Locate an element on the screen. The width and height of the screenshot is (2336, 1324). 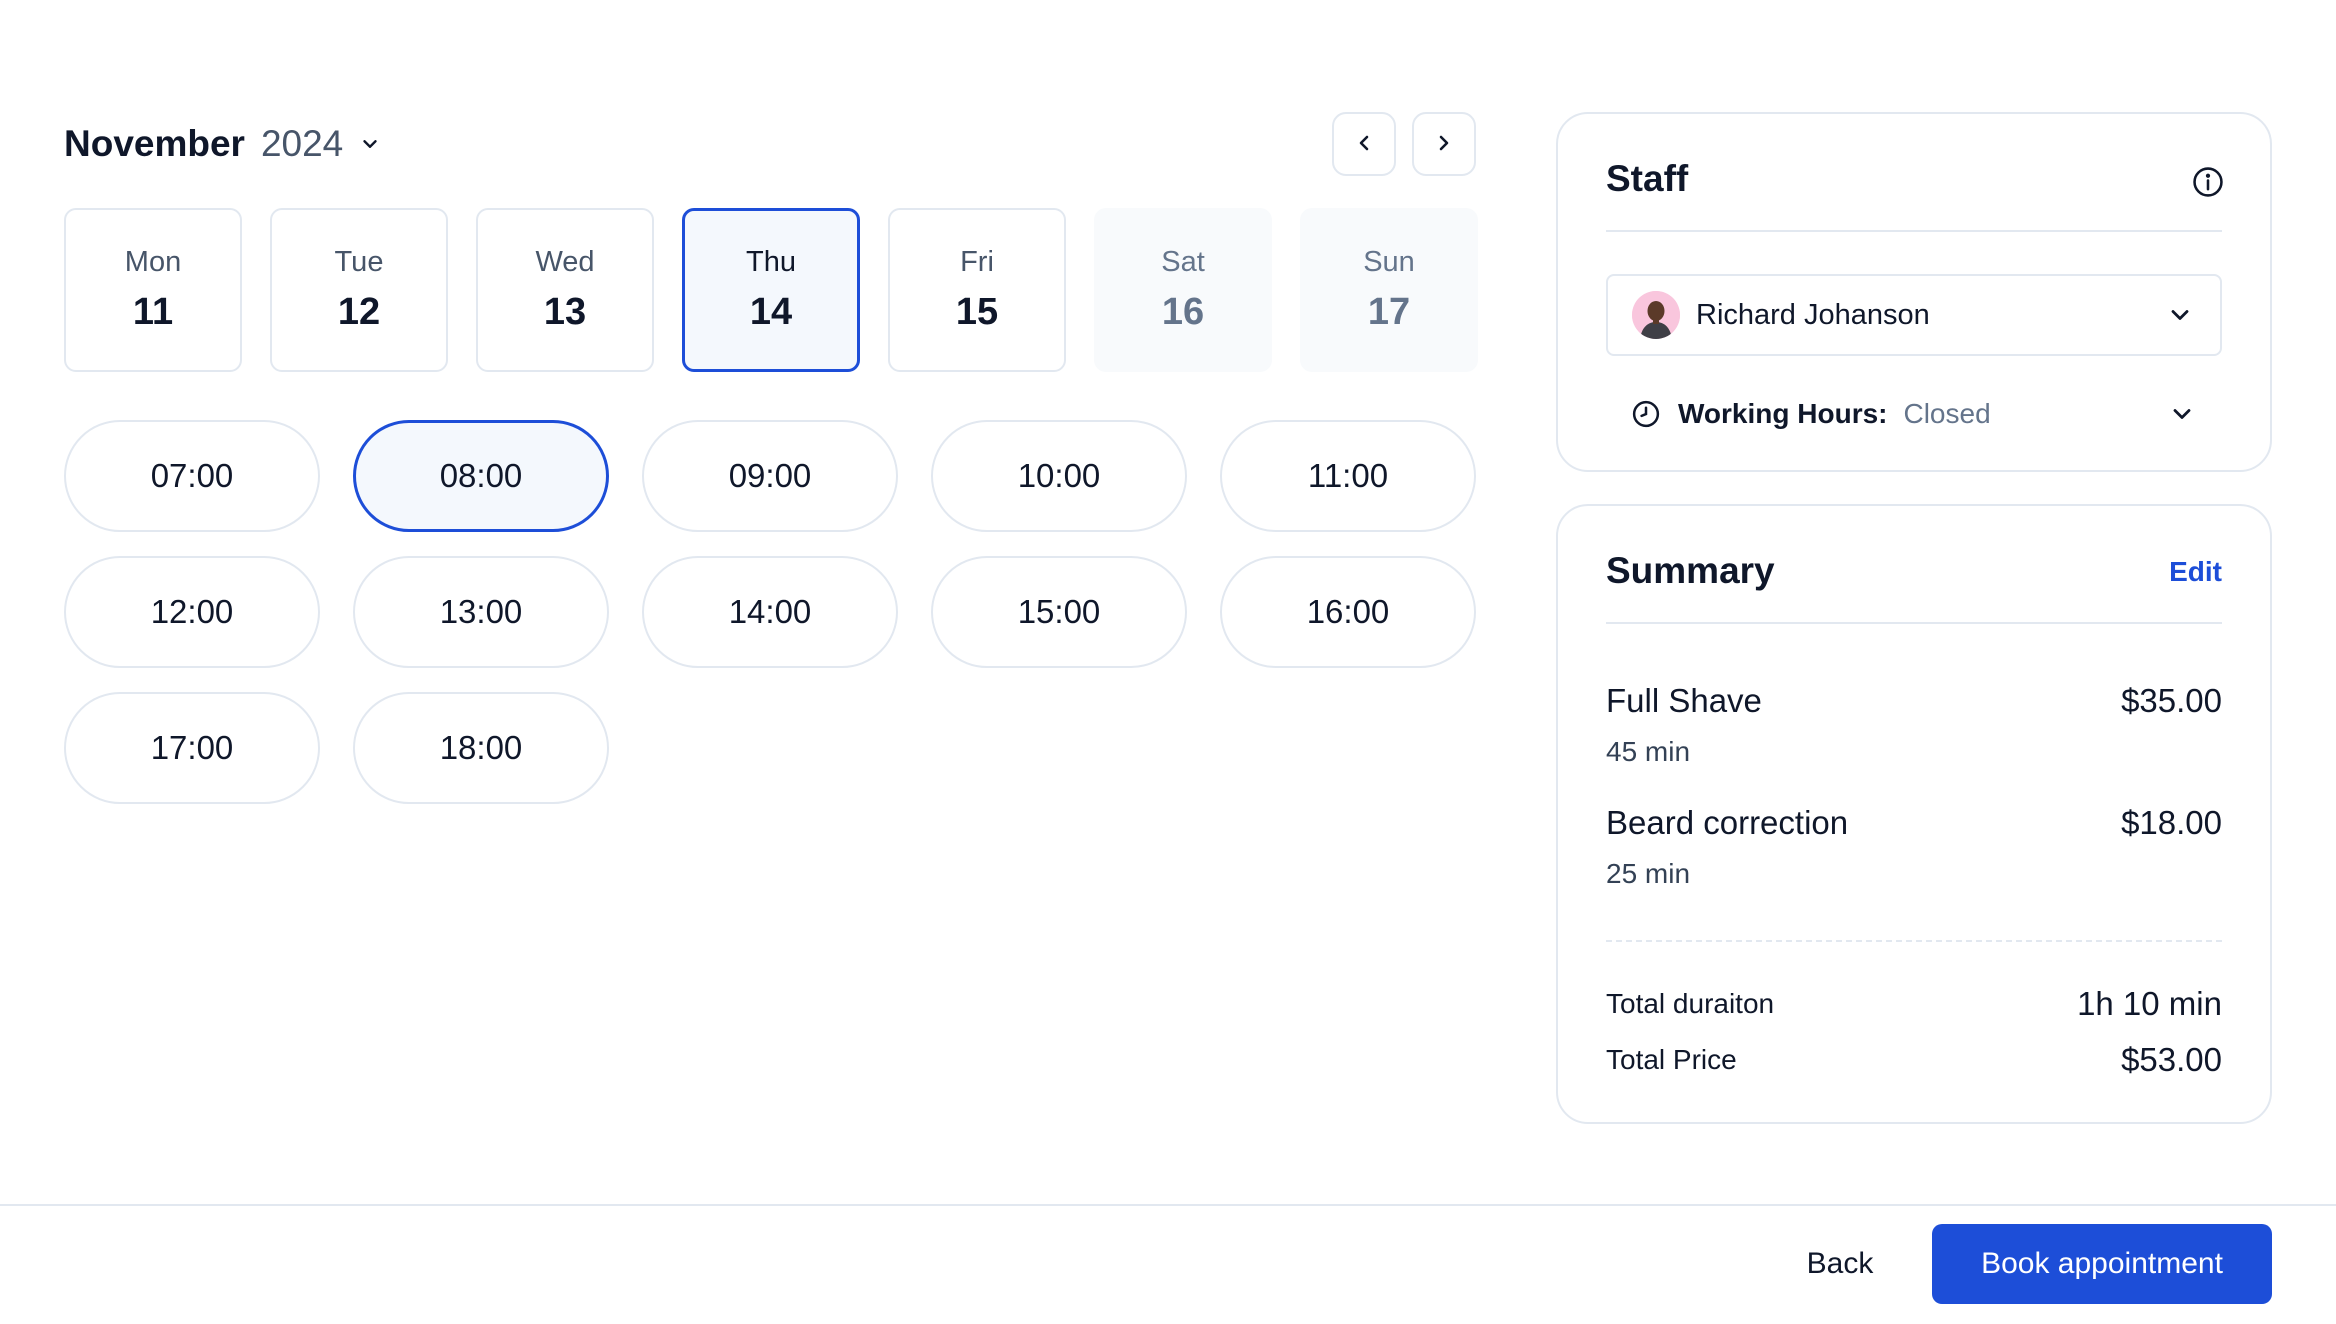
book-appointment-button: Book appointment is located at coordinates (2102, 1264).